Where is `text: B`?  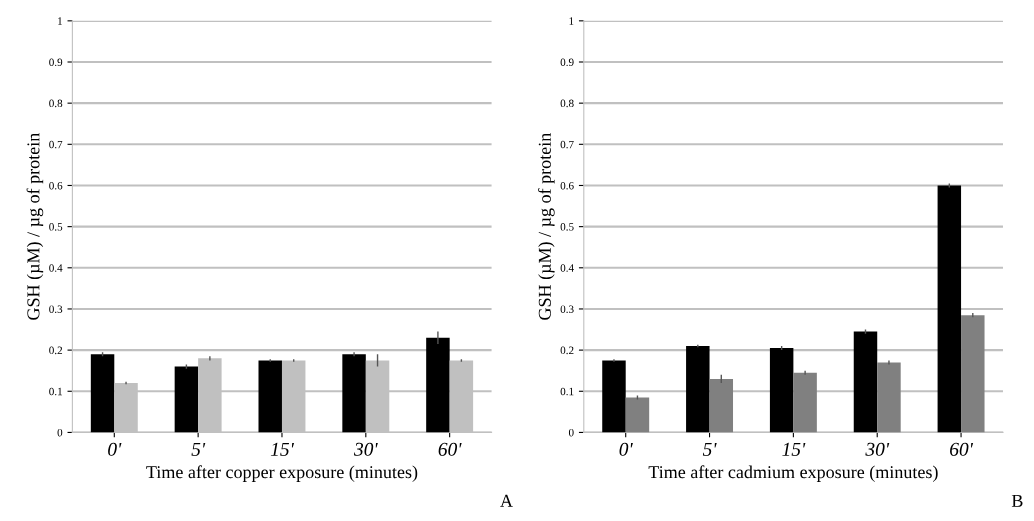 text: B is located at coordinates (1017, 500).